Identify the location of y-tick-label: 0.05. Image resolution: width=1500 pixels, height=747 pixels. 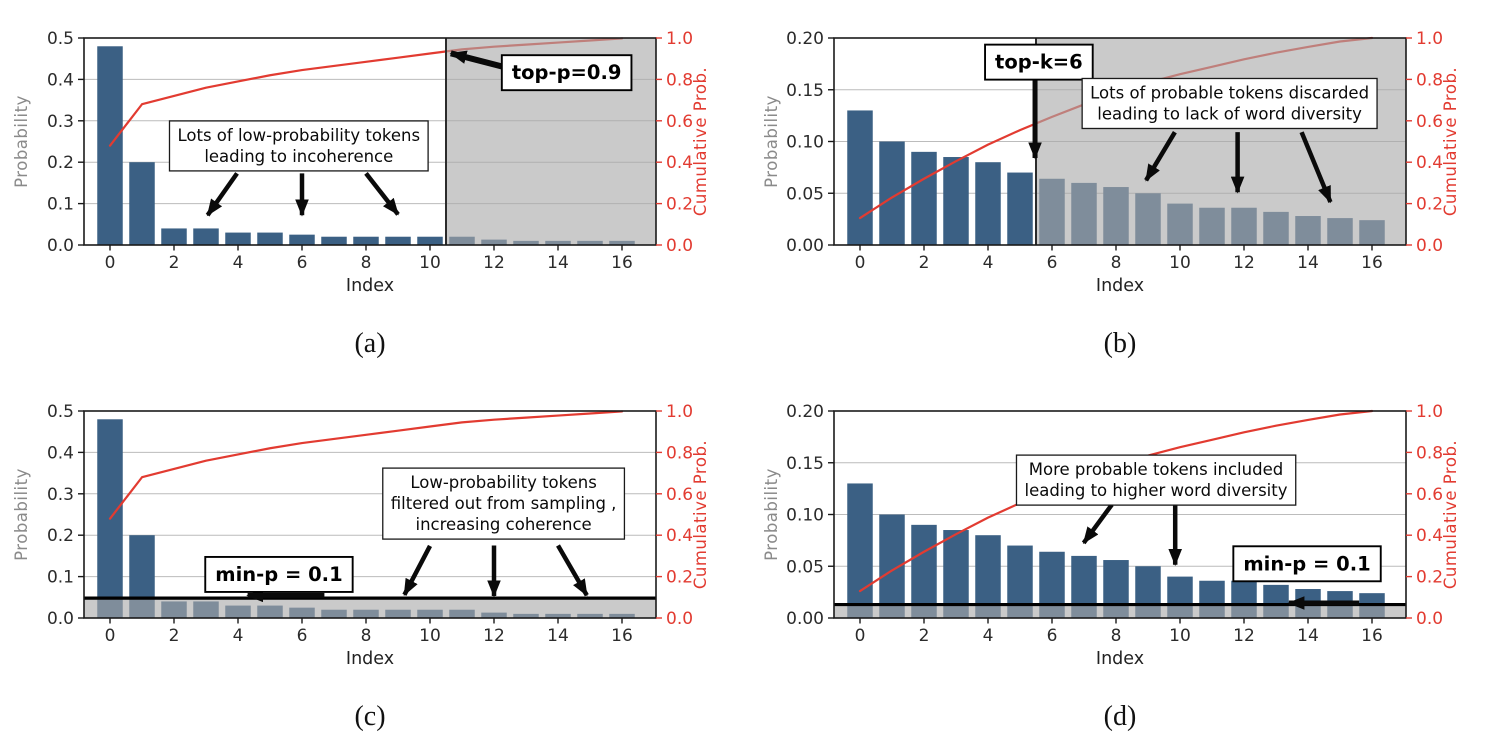
(805, 567).